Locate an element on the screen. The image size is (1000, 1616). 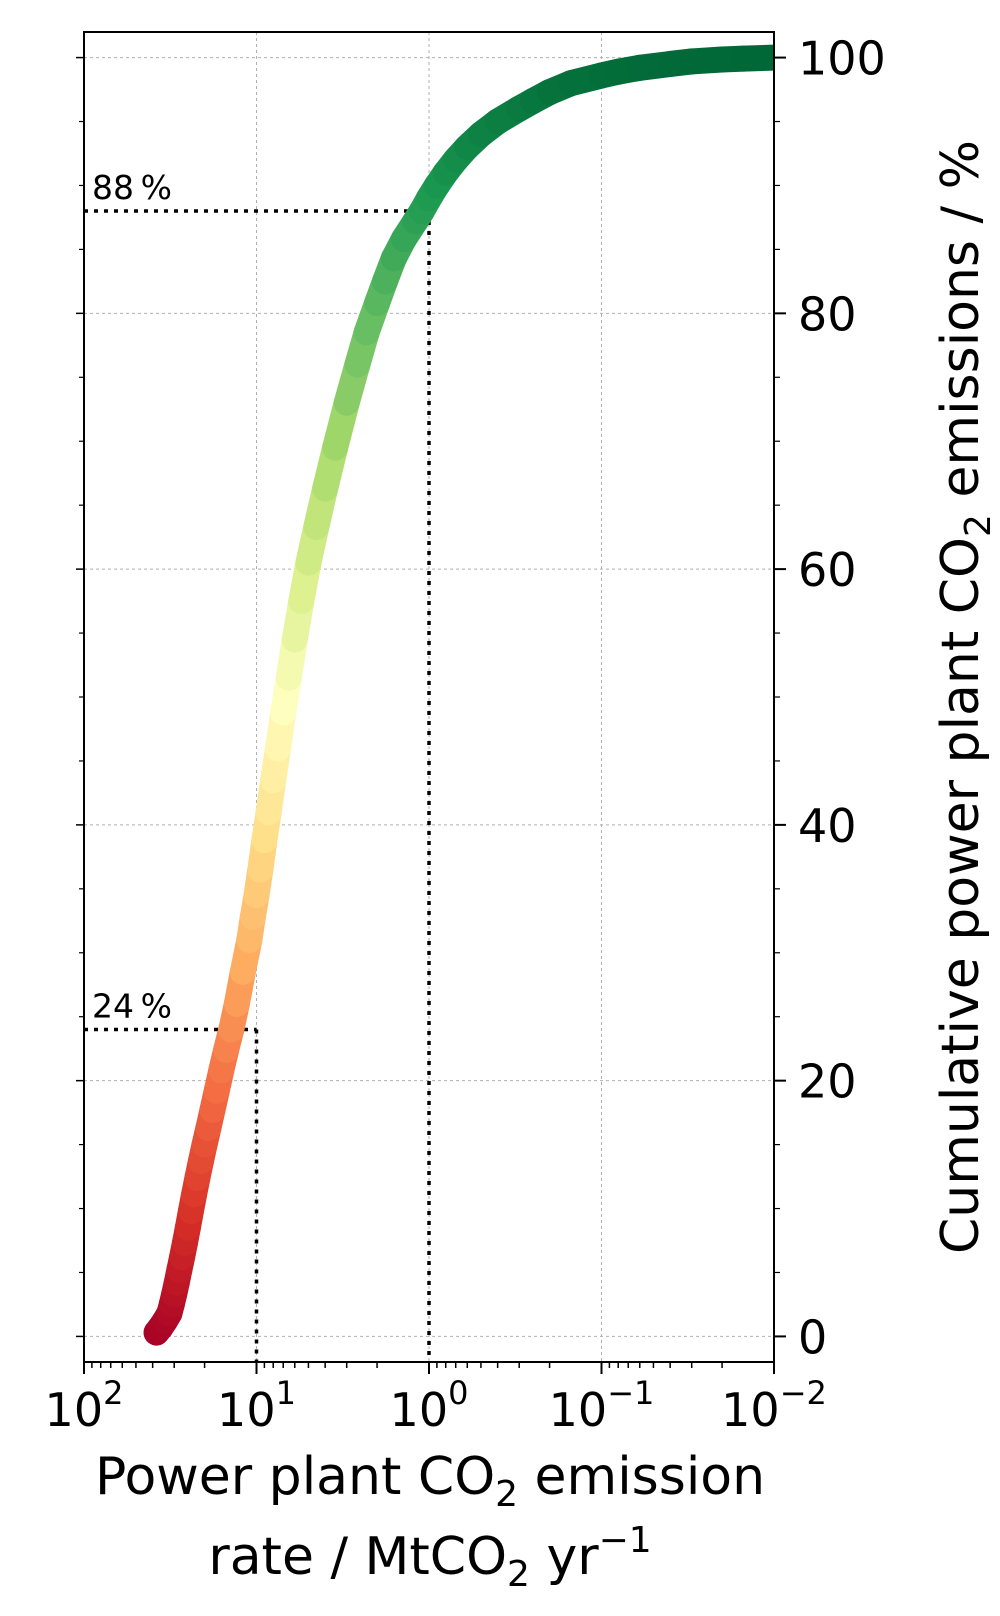
y-tick-label: 40 is located at coordinates (827, 826).